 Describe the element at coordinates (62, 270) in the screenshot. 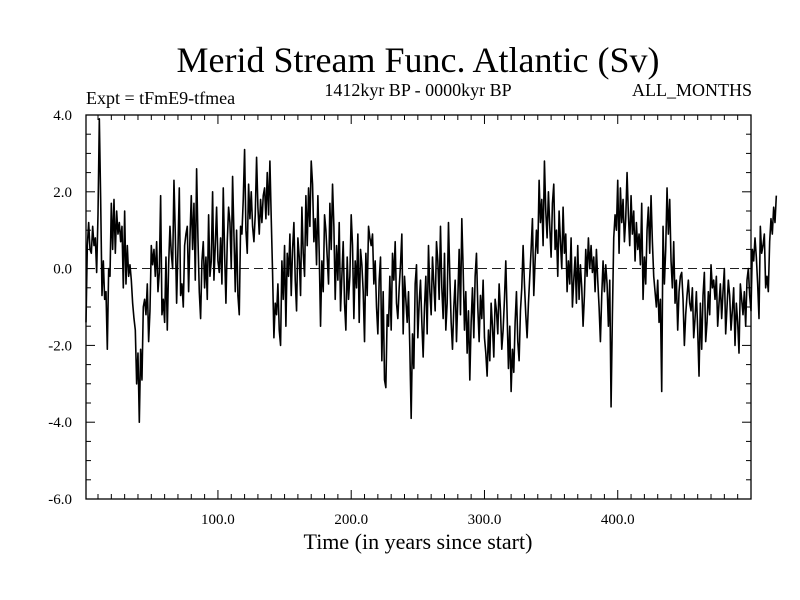

I see `y-tick-label: 0.0` at that location.